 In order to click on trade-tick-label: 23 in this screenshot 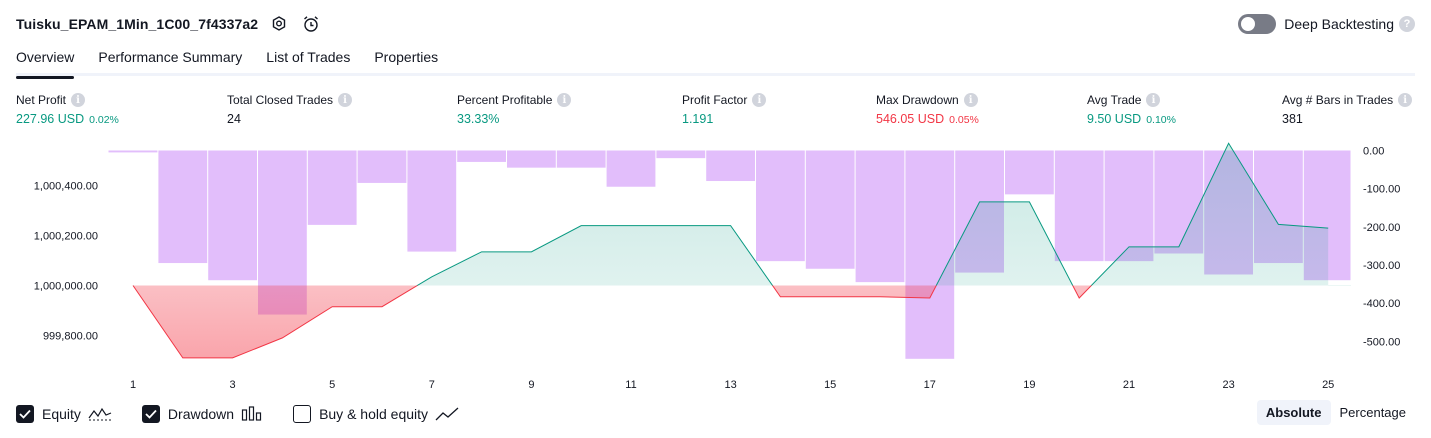, I will do `click(1228, 385)`.